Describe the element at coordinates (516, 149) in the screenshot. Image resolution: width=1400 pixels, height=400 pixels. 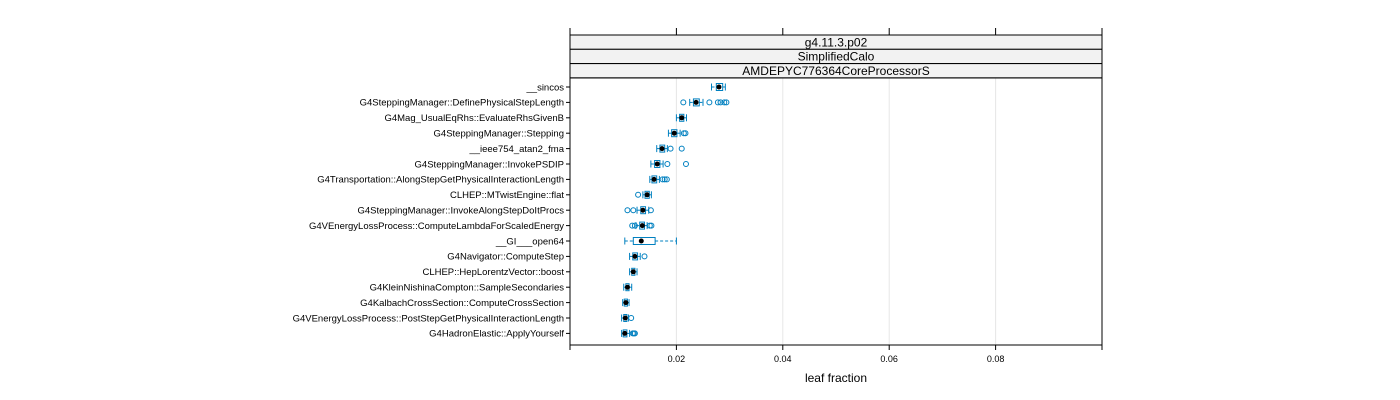
I see `row-label-4: __ieee754_atan2_fma` at that location.